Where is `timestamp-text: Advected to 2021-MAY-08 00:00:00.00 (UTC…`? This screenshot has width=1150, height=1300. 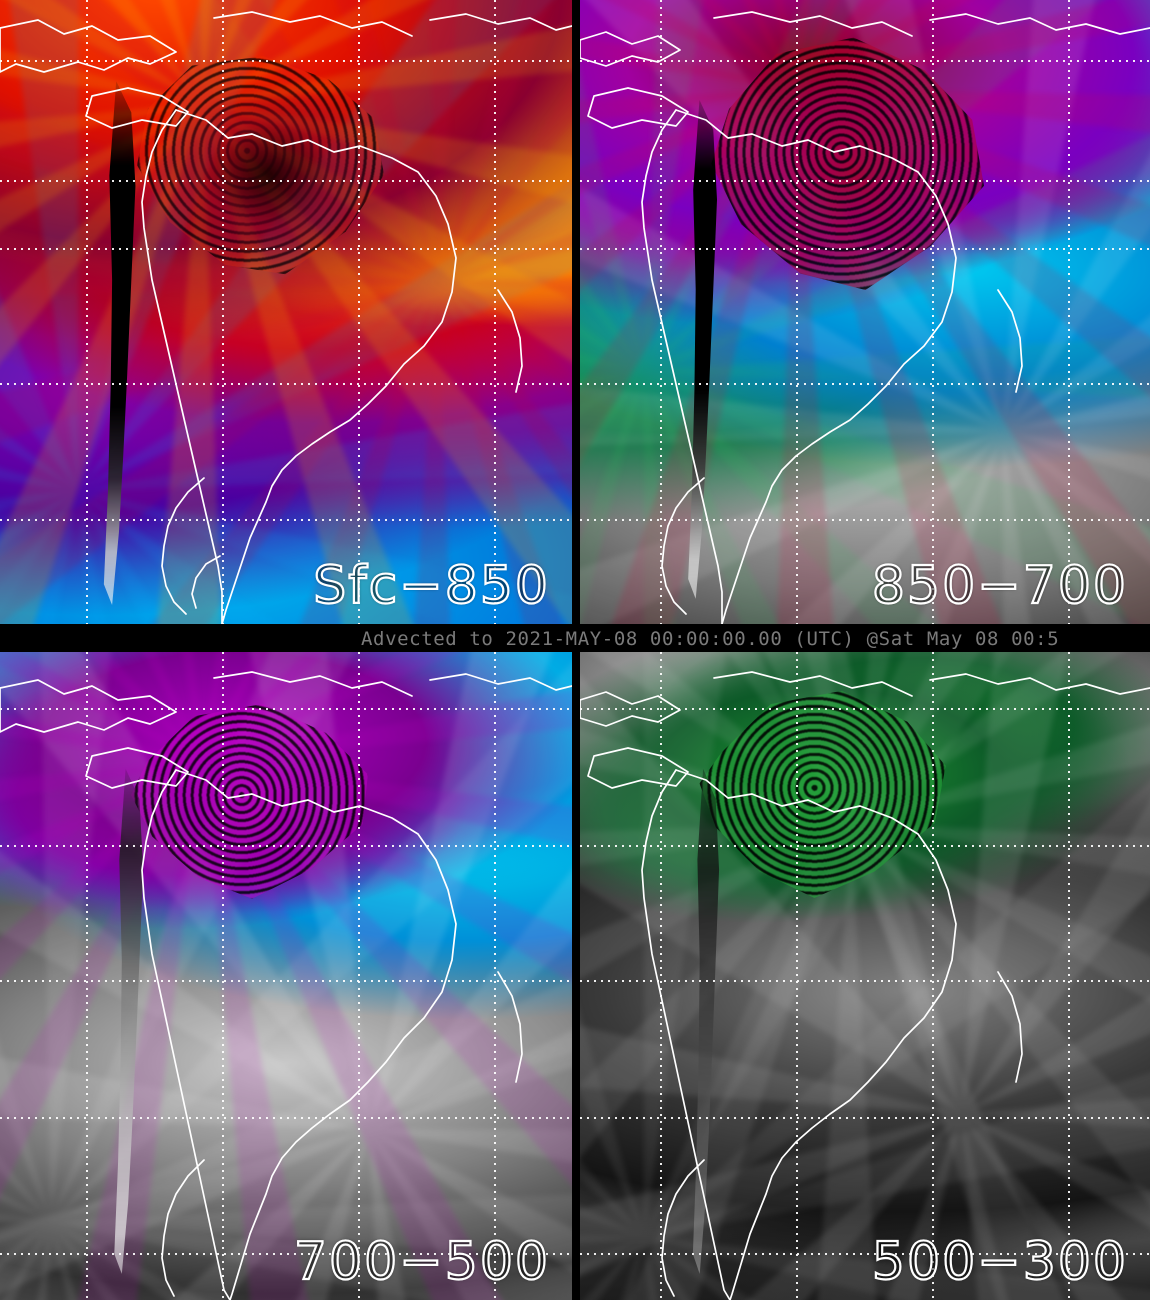 timestamp-text: Advected to 2021-MAY-08 00:00:00.00 (UTC… is located at coordinates (710, 639).